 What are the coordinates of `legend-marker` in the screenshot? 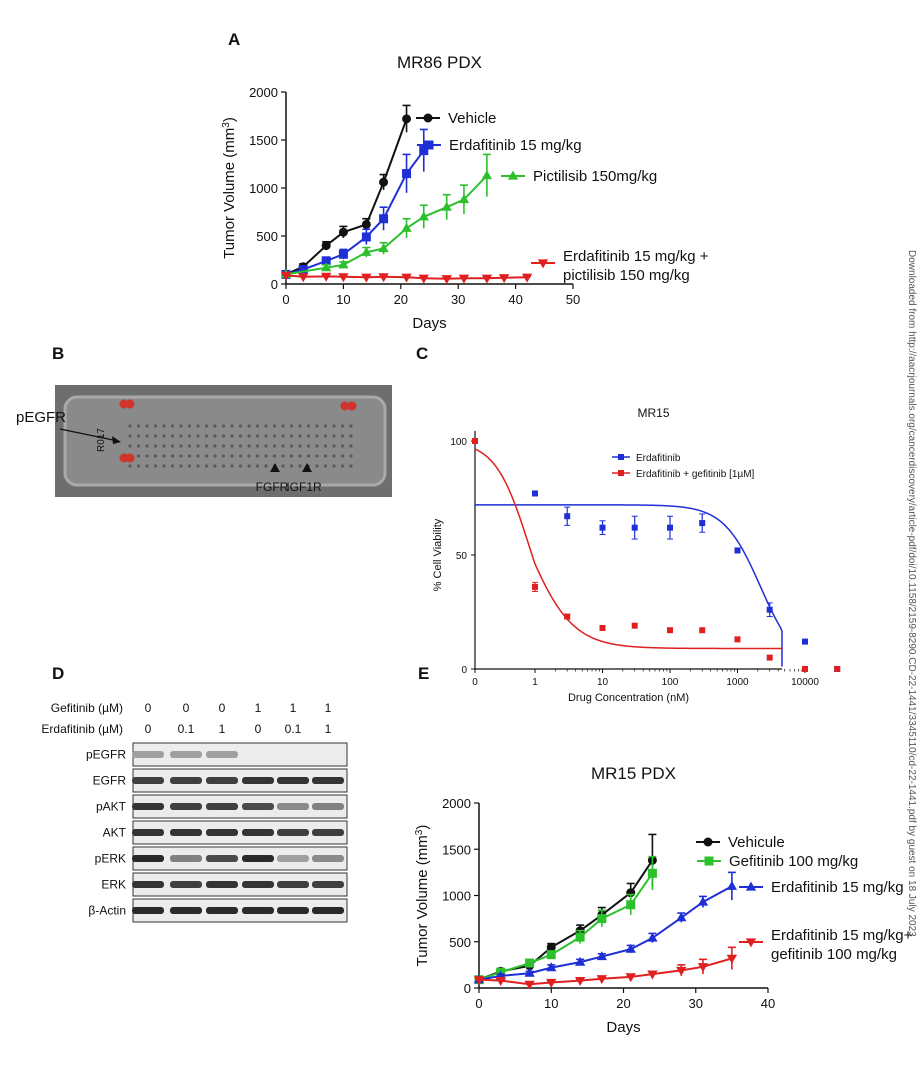 It's located at (543, 264).